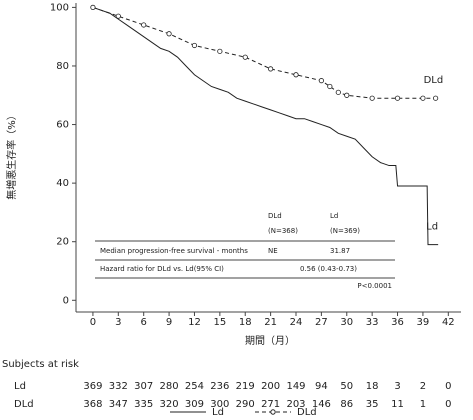 This screenshot has width=473, height=420. Describe the element at coordinates (218, 412) in the screenshot. I see `legend-label: Ld` at that location.